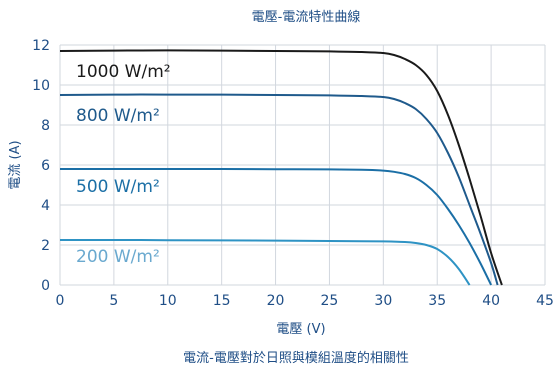 The height and width of the screenshot is (369, 554). What do you see at coordinates (545, 301) in the screenshot?
I see `x-tick-label: 45` at bounding box center [545, 301].